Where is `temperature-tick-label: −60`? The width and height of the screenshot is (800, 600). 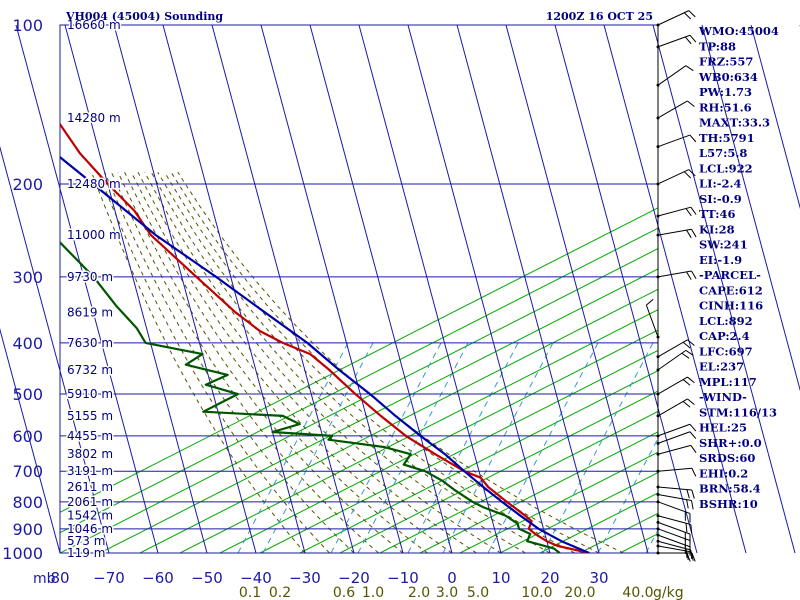 temperature-tick-label: −60 is located at coordinates (158, 578).